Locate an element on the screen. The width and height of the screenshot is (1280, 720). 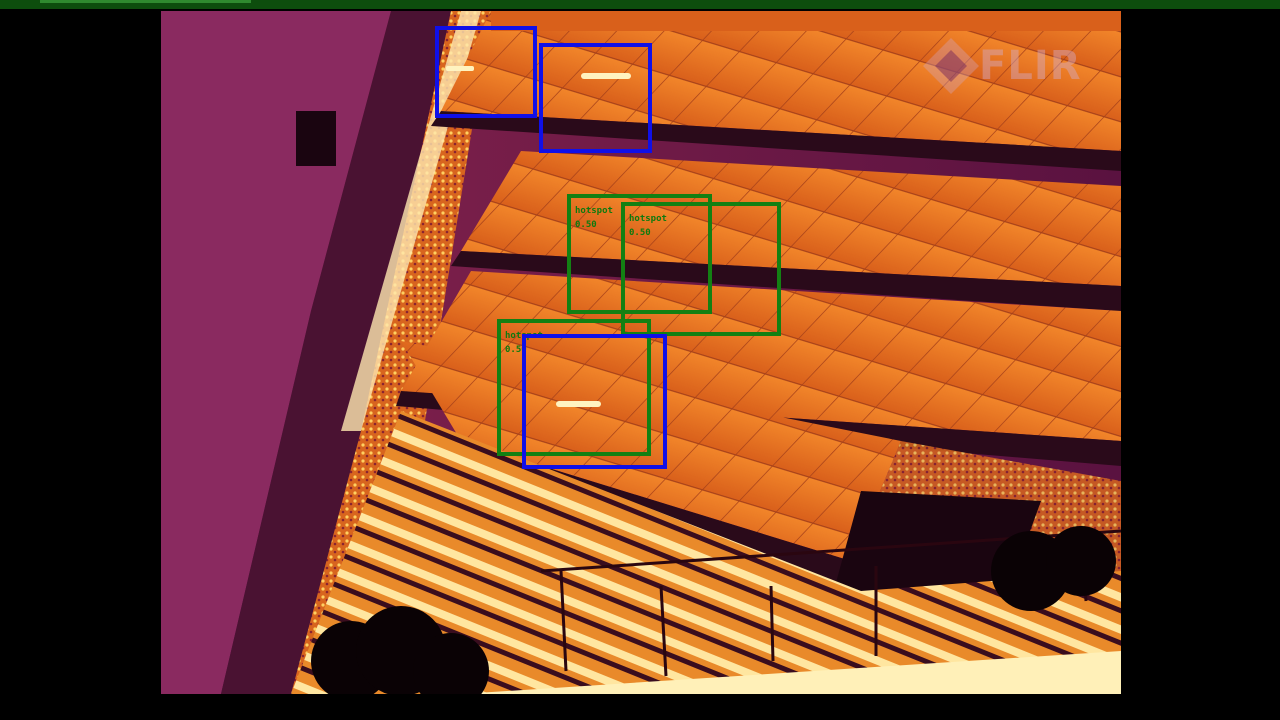
watermark-logo: FLIR is located at coordinates (1011, 66).